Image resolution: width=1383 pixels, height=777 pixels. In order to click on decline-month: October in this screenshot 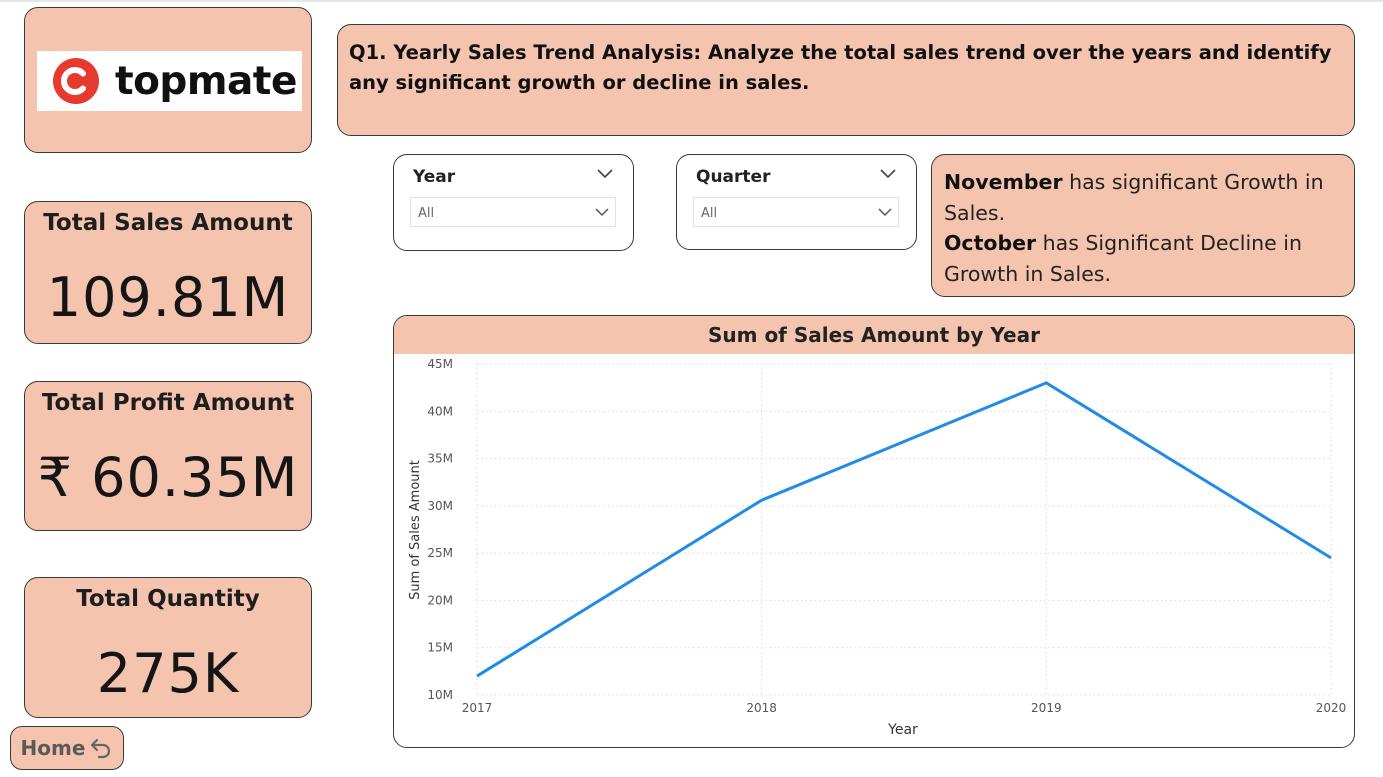, I will do `click(990, 243)`.